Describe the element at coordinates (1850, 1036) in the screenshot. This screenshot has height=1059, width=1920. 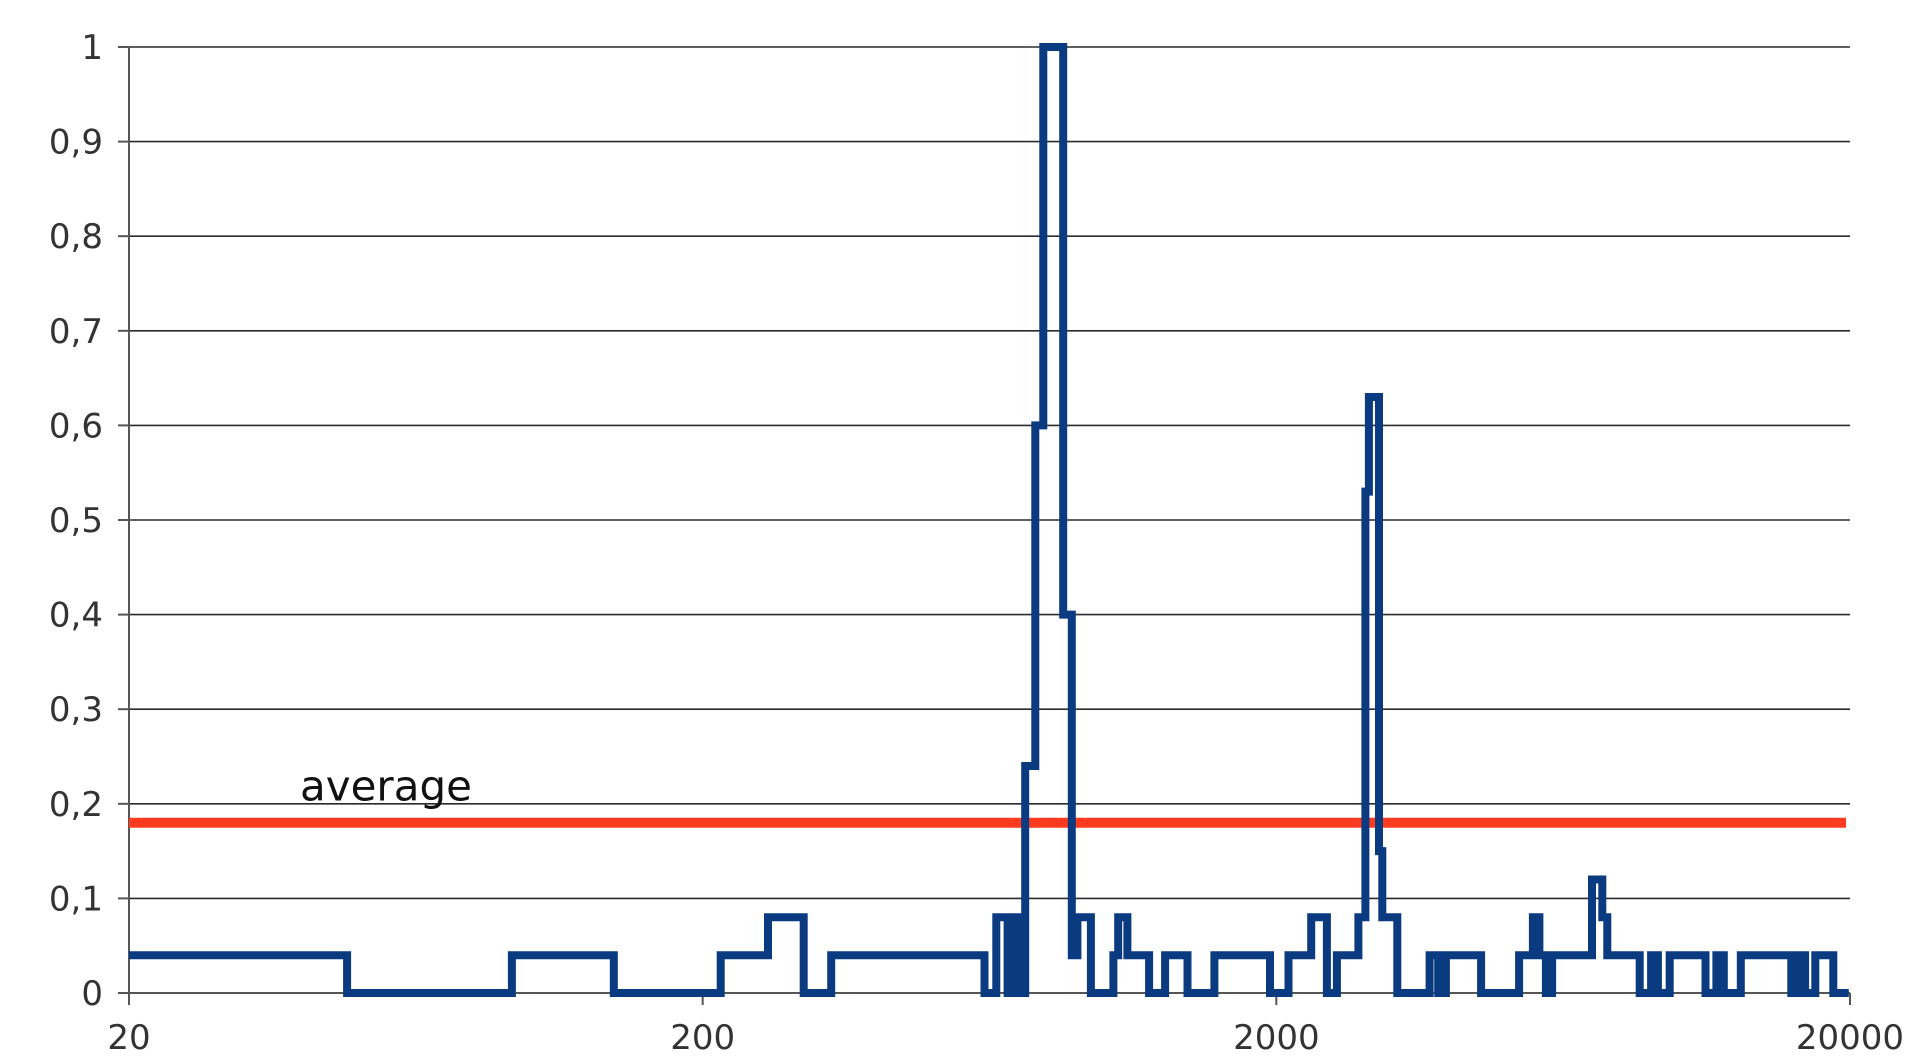
I see `x-tick-label: 20000` at that location.